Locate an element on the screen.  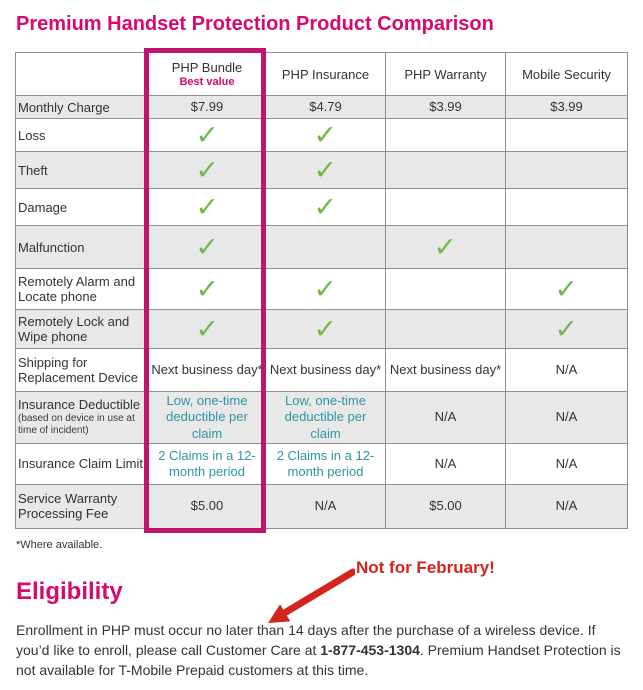
customer-care-phone-number: 1-877-453-1304 is located at coordinates (370, 649).